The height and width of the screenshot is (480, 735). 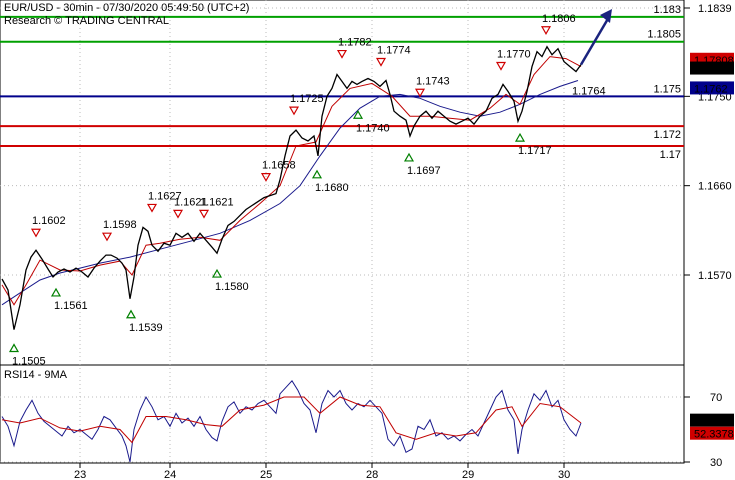 What do you see at coordinates (468, 474) in the screenshot?
I see `x-tick-label: 29` at bounding box center [468, 474].